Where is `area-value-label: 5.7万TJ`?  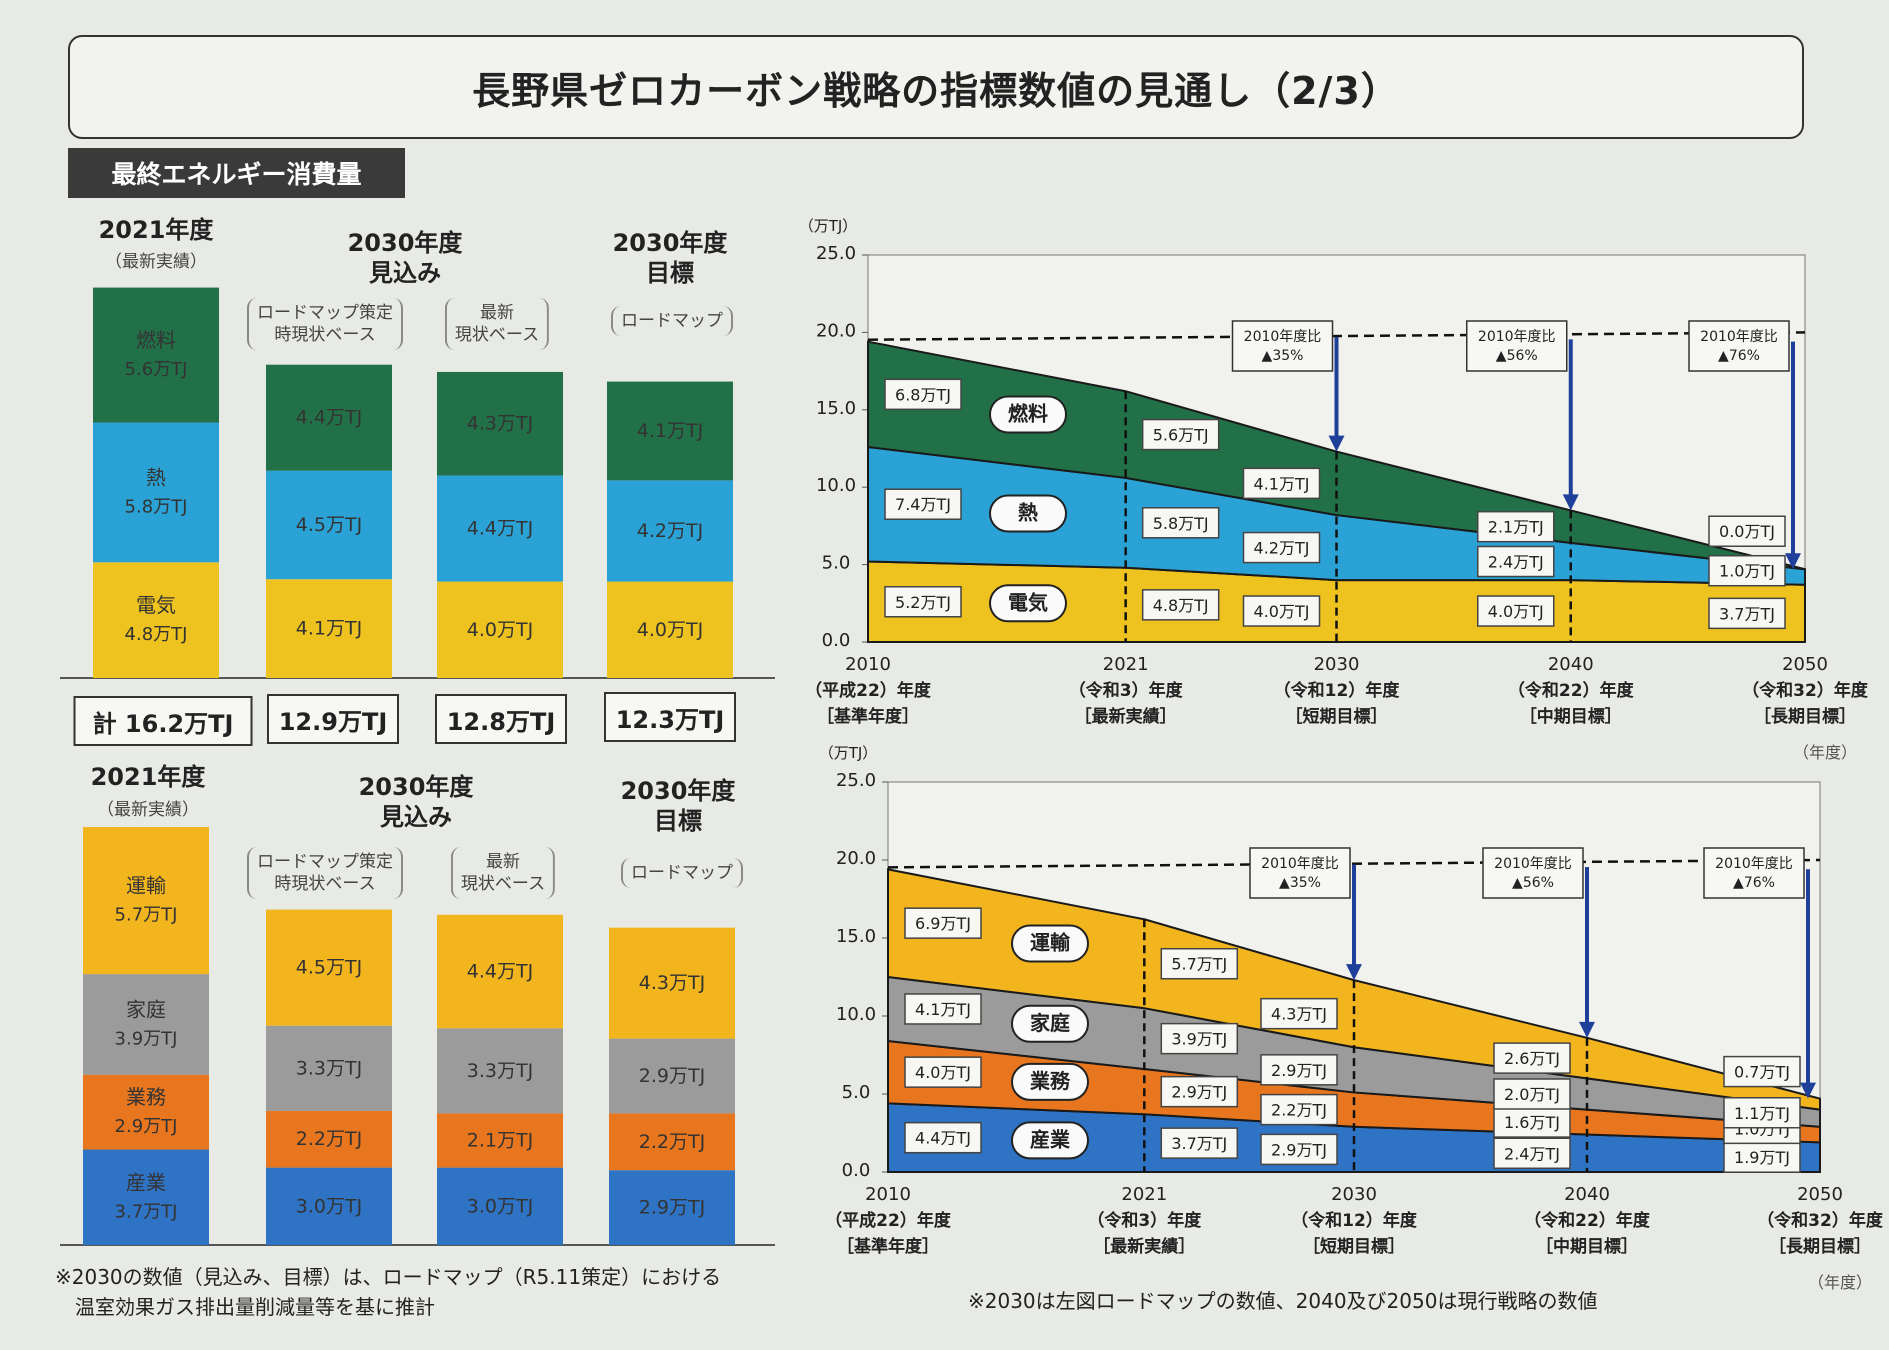 area-value-label: 5.7万TJ is located at coordinates (1199, 963).